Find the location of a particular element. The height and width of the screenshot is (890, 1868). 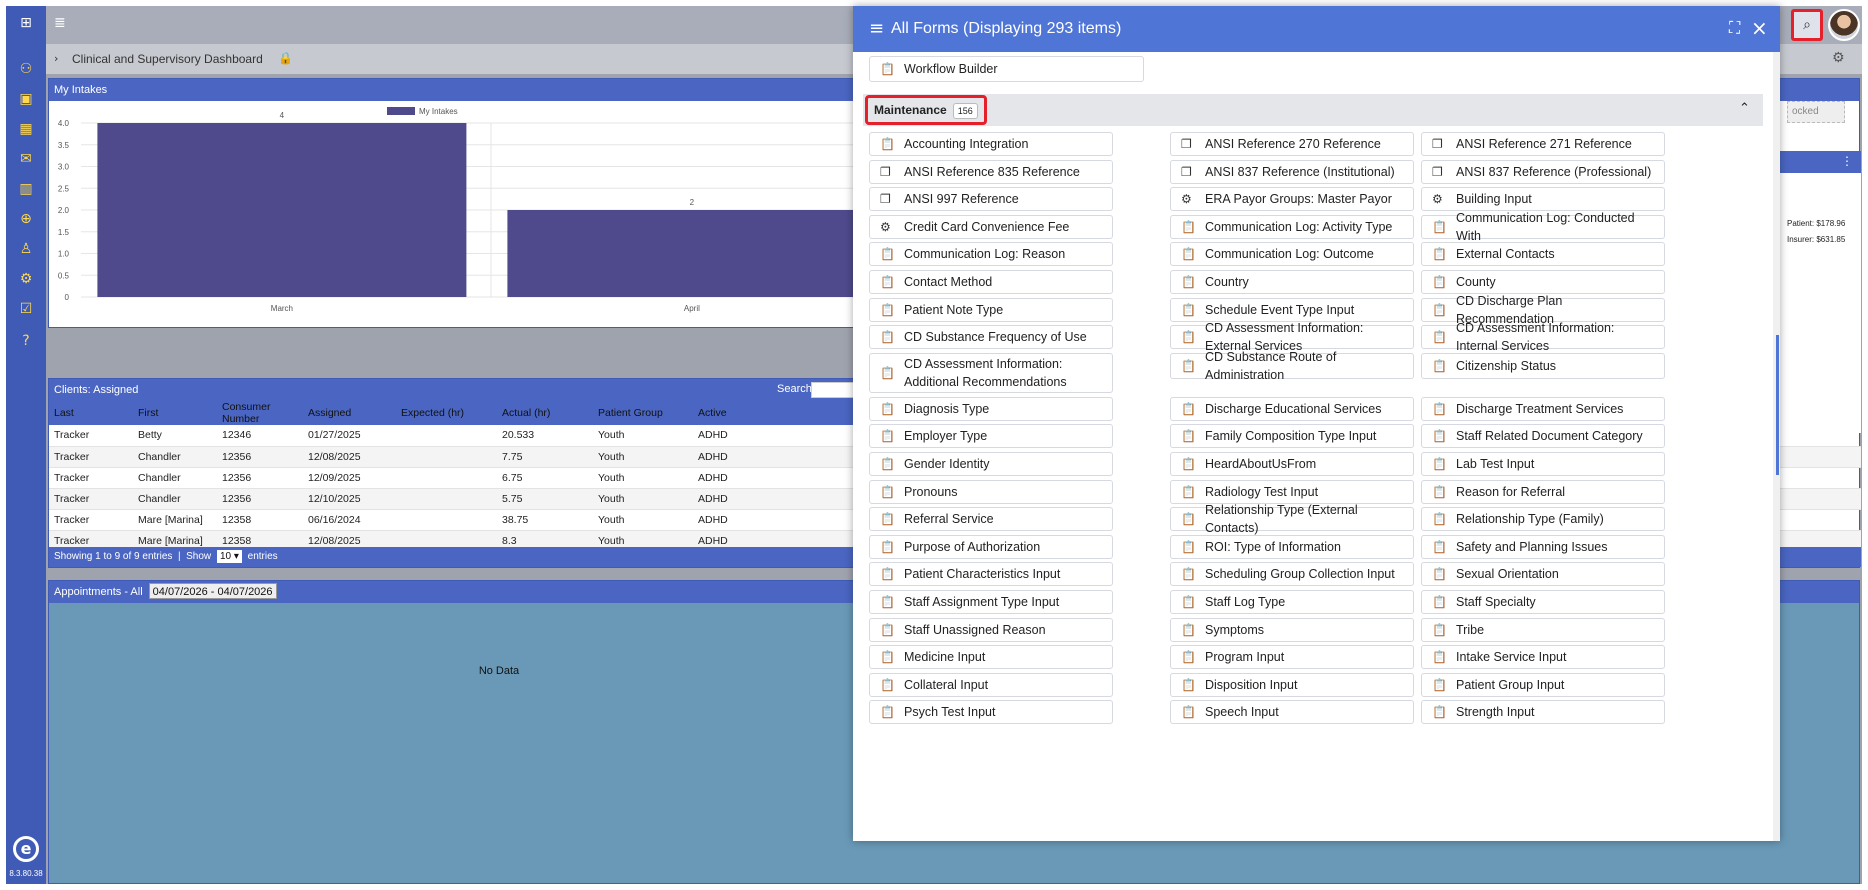

form-item: 📋 Reason for Referral is located at coordinates (1543, 491).